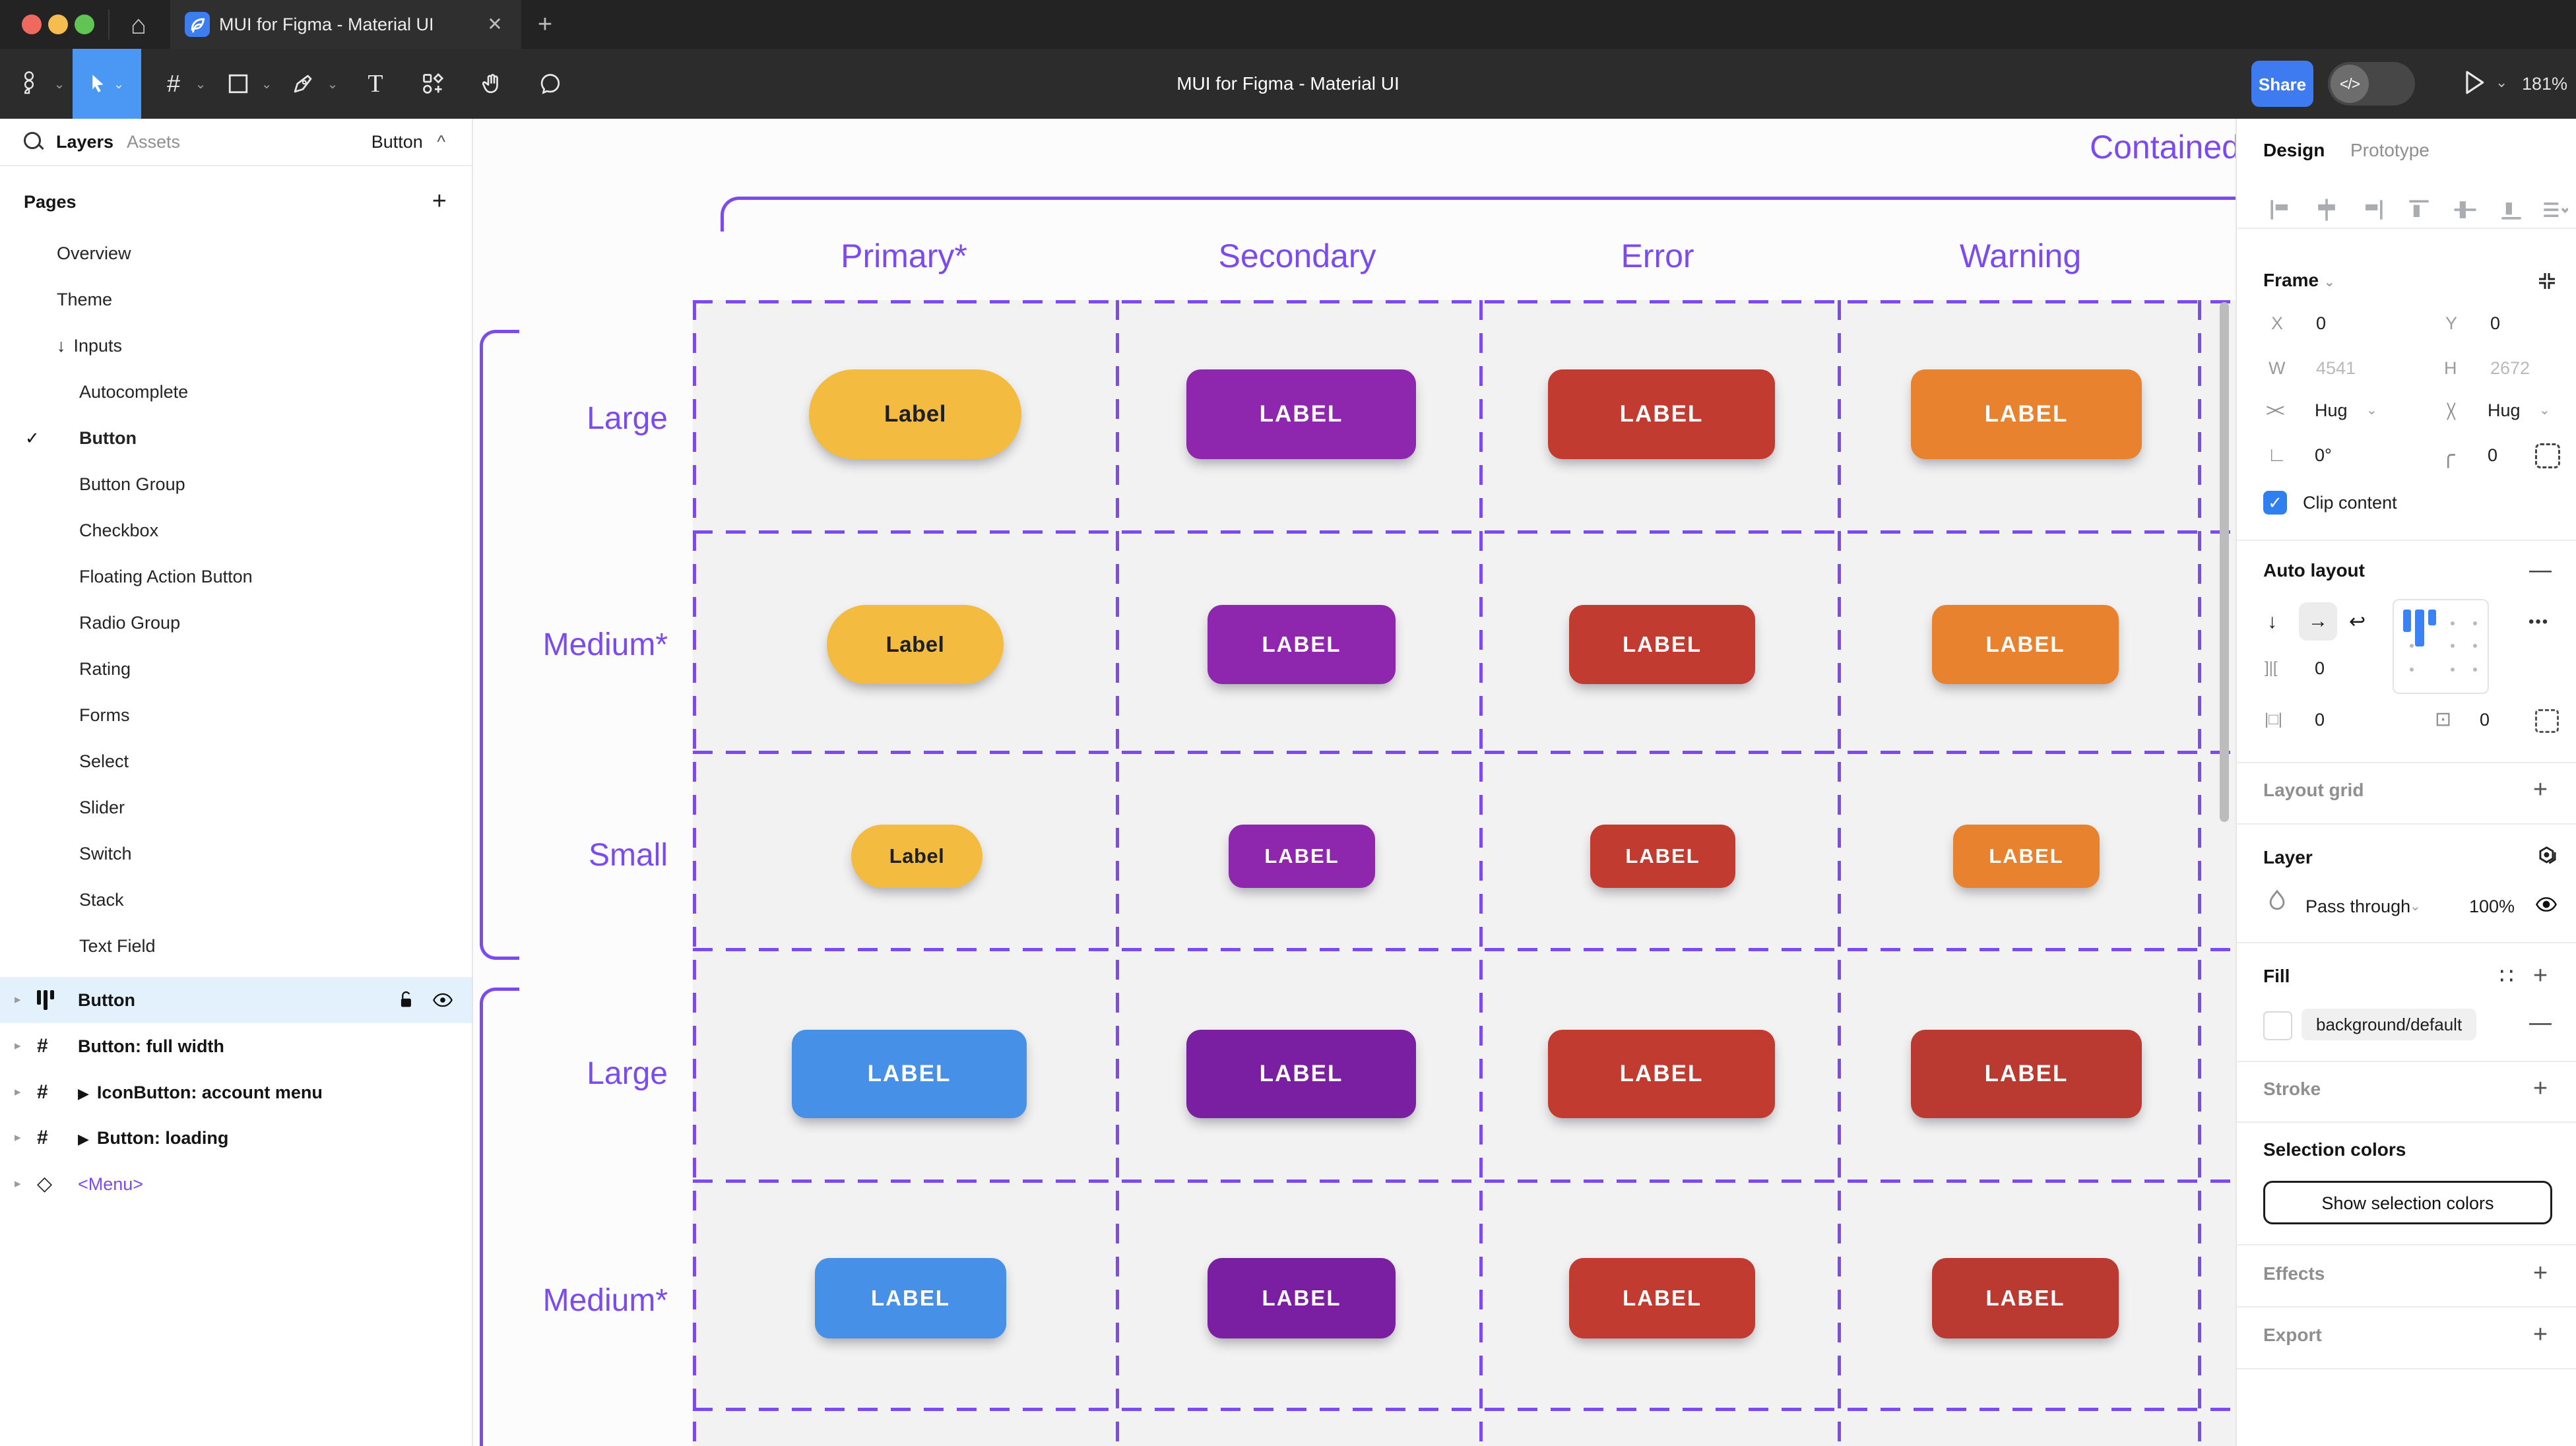 This screenshot has height=1446, width=2576. Describe the element at coordinates (2320, 668) in the screenshot. I see `gap-input: 0` at that location.